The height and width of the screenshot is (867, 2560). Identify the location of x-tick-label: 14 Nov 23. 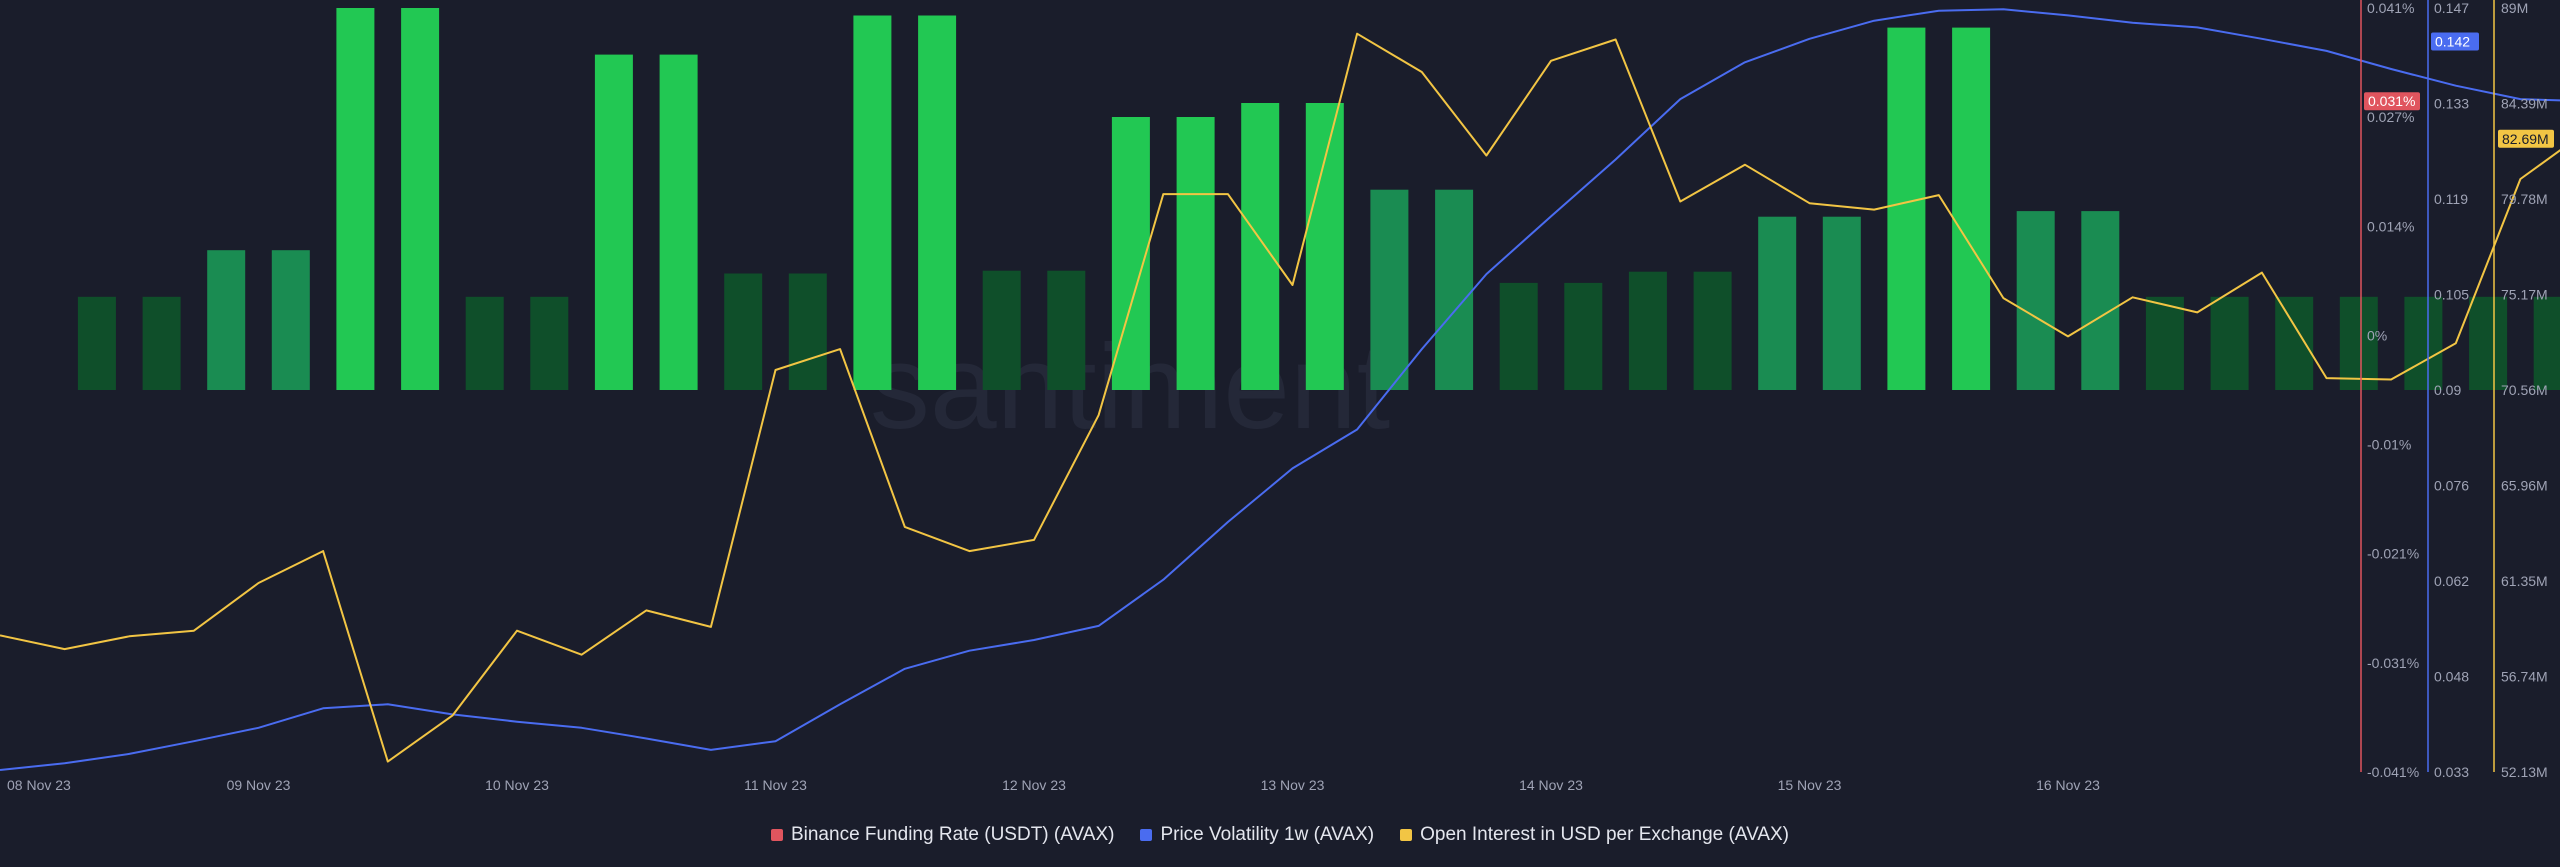
(1551, 785).